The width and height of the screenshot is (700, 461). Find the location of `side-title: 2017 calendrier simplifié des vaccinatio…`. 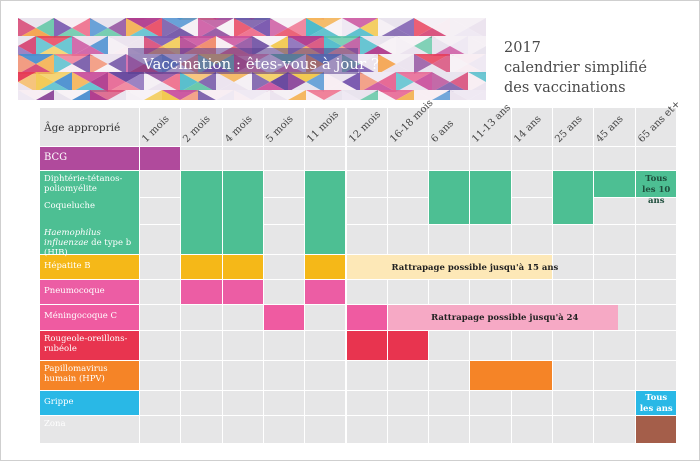

side-title: 2017 calendrier simplifié des vaccinatio… is located at coordinates (575, 68).